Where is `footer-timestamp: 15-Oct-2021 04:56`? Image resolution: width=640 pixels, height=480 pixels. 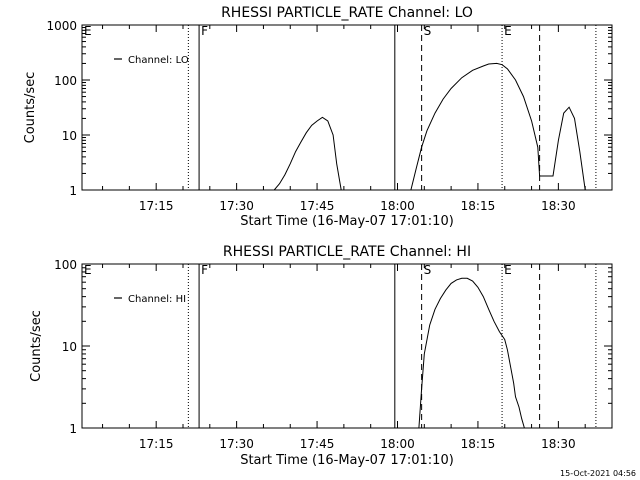
footer-timestamp: 15-Oct-2021 04:56 is located at coordinates (598, 473).